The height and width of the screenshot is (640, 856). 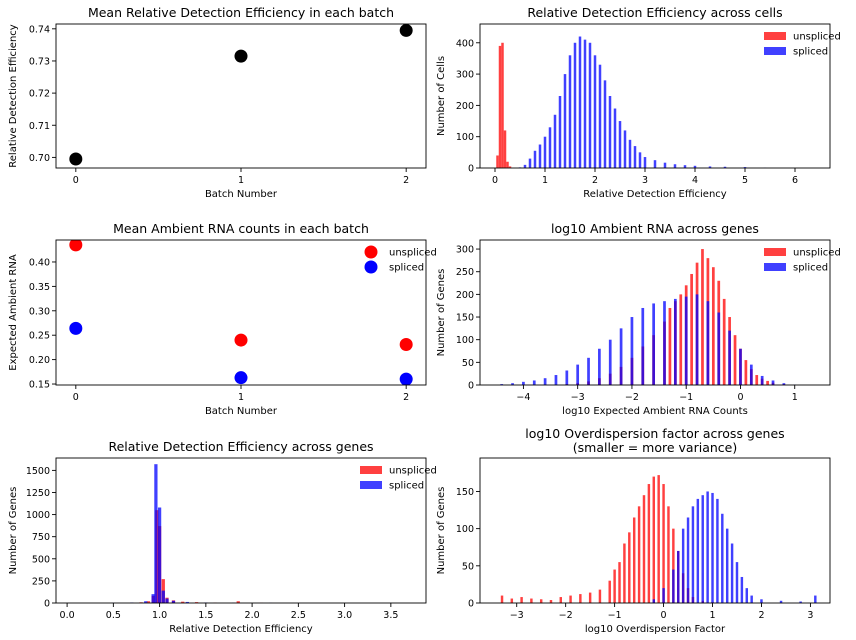 What do you see at coordinates (241, 629) in the screenshot?
I see `x-axis-label: Relative Detection Efficiency` at bounding box center [241, 629].